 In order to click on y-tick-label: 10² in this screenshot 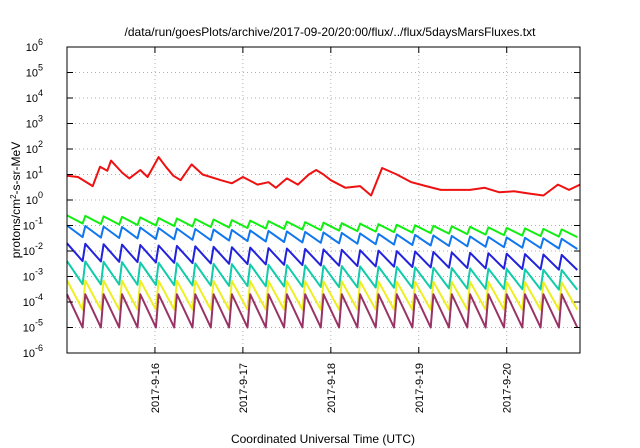, I will do `click(34, 147)`.